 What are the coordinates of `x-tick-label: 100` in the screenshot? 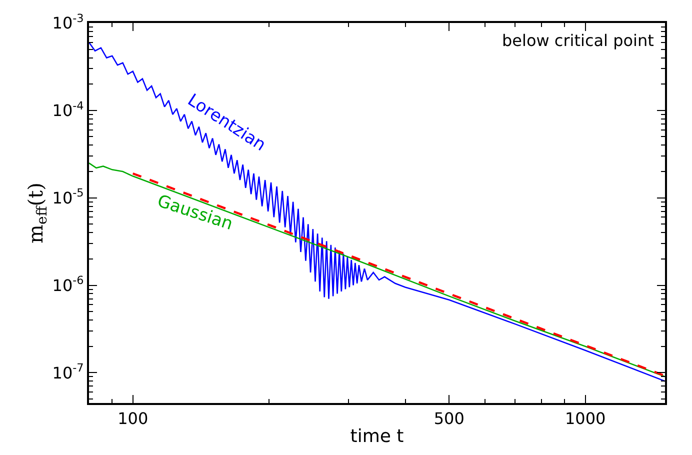 It's located at (133, 418).